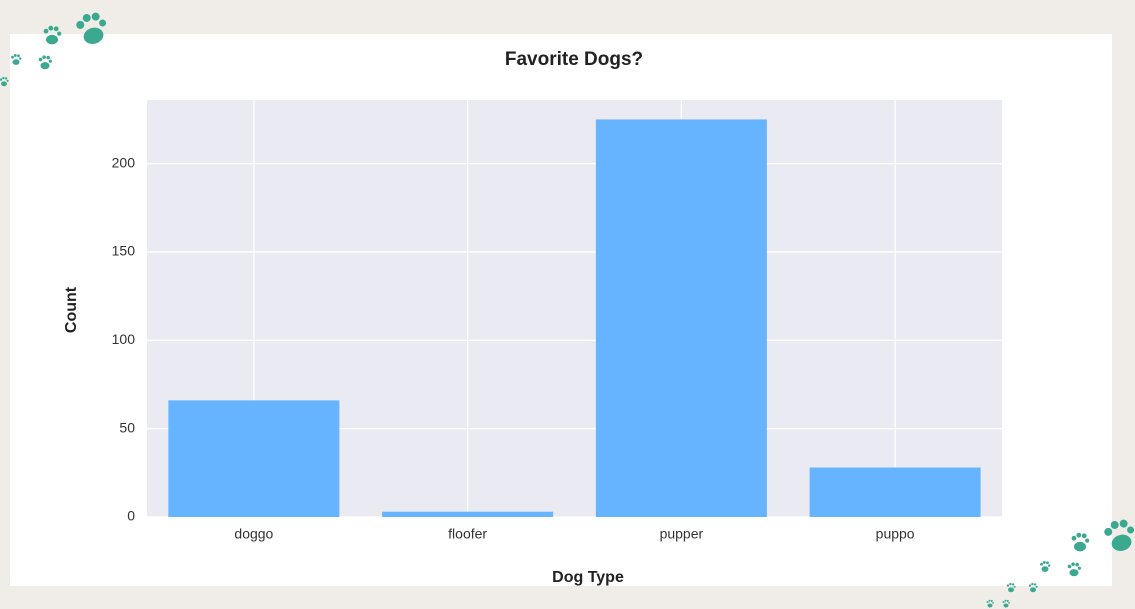 The image size is (1135, 609). I want to click on y-tick-label: 150, so click(124, 251).